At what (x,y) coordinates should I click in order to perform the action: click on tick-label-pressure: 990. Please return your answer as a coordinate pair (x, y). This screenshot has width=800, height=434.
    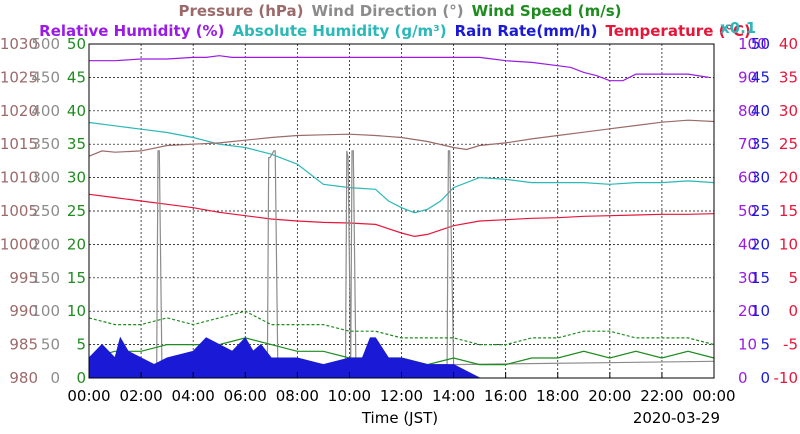
    Looking at the image, I should click on (23, 311).